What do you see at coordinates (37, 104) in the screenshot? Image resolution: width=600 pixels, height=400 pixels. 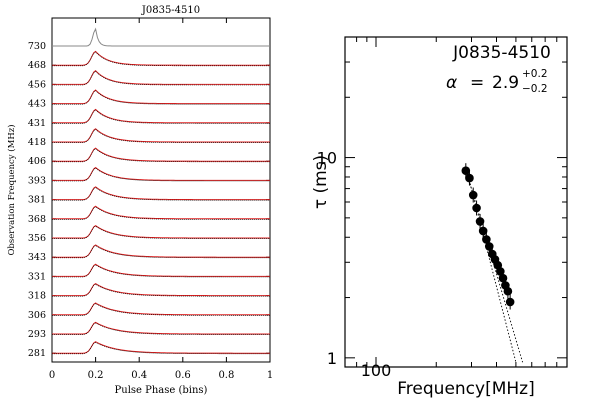 I see `frequency-label: 443` at bounding box center [37, 104].